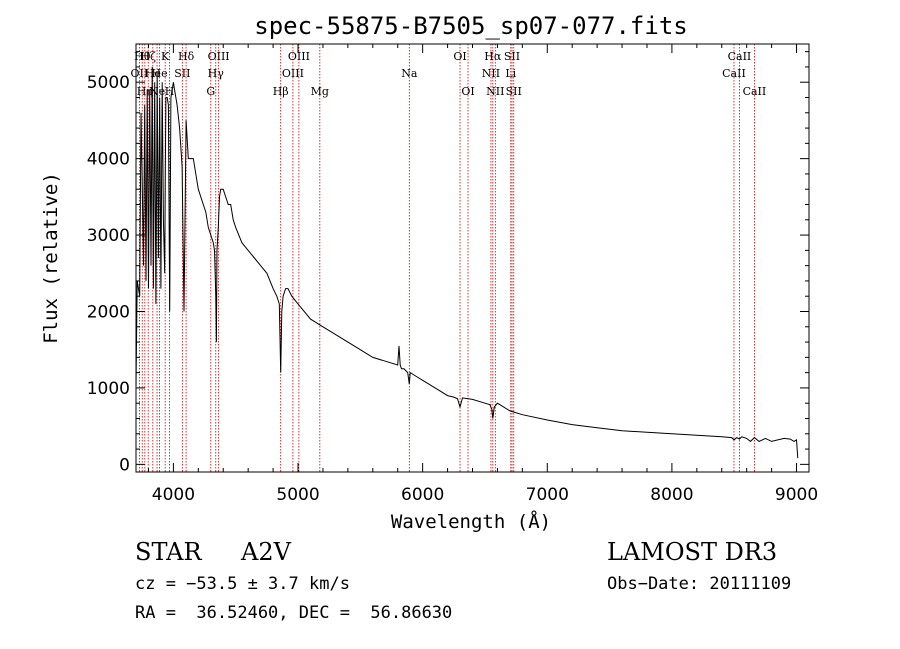 The width and height of the screenshot is (900, 649). I want to click on line-label-6: He, so click(160, 73).